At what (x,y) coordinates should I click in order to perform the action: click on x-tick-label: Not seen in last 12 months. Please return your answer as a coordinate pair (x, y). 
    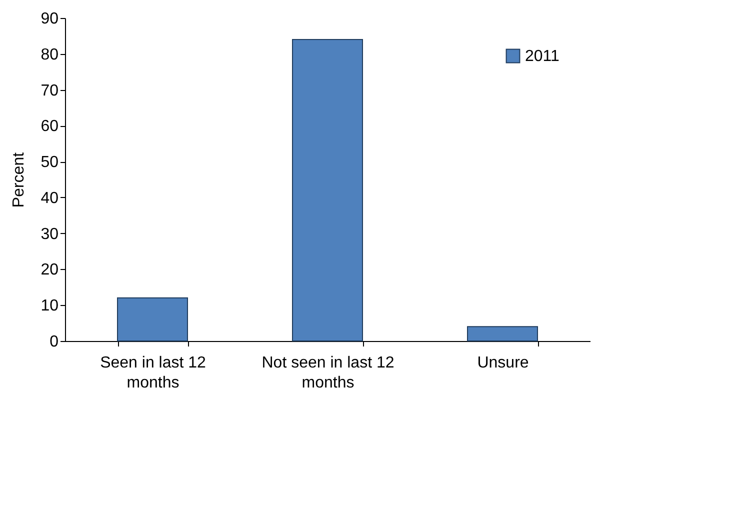
    Looking at the image, I should click on (328, 373).